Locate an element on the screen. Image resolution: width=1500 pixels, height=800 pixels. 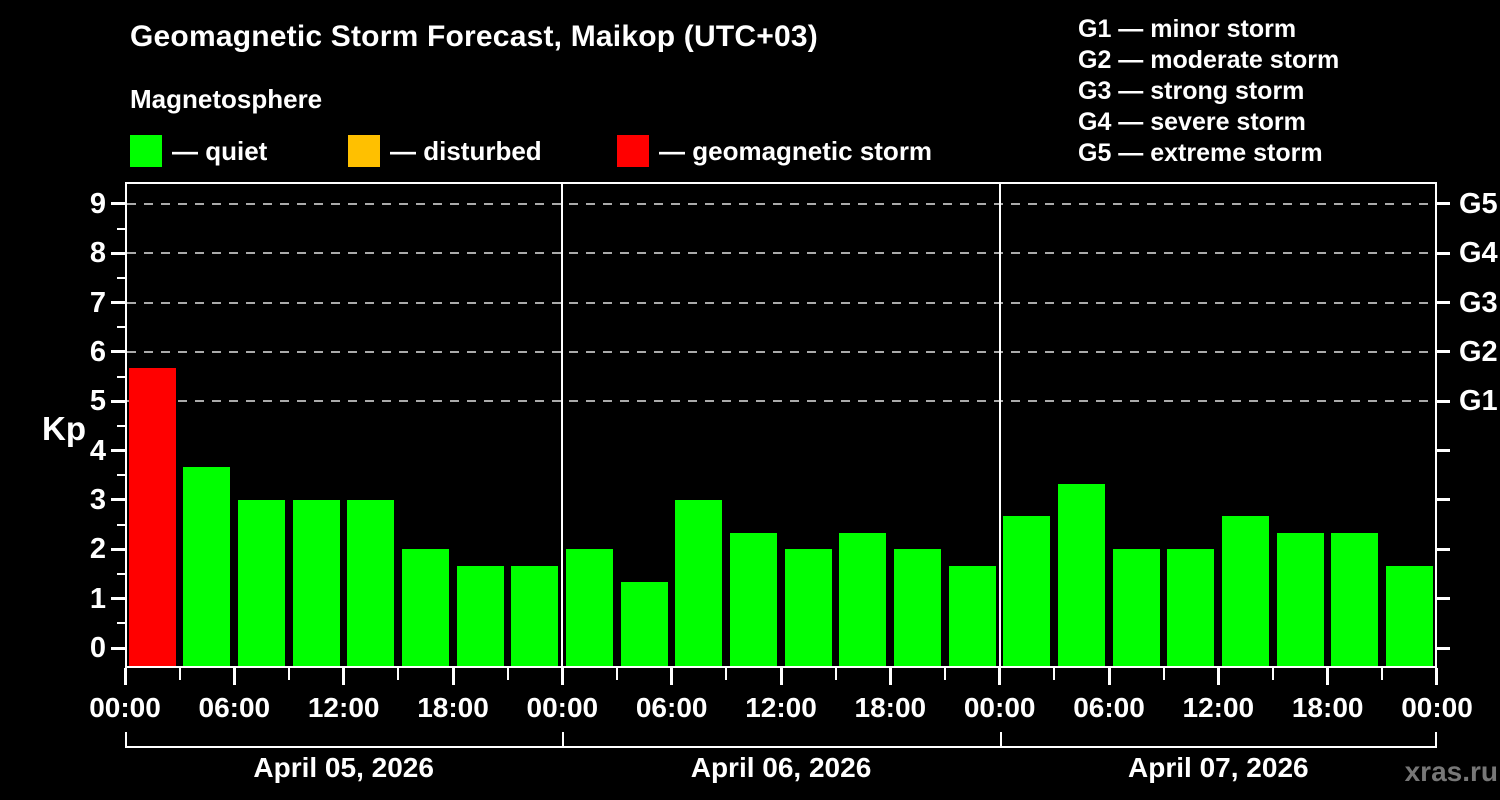
g-legend-line-2: G2 — moderate storm is located at coordinates (1209, 60).